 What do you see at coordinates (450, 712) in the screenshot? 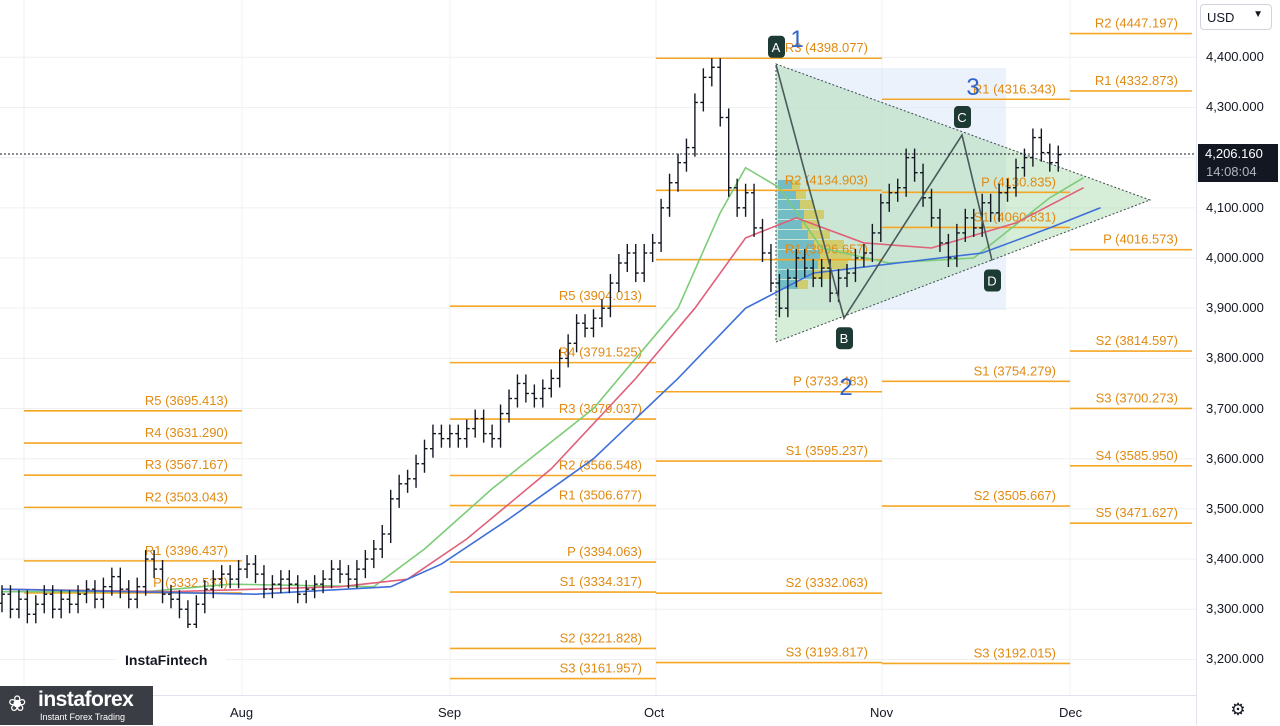
I see `time-tick: Sep` at bounding box center [450, 712].